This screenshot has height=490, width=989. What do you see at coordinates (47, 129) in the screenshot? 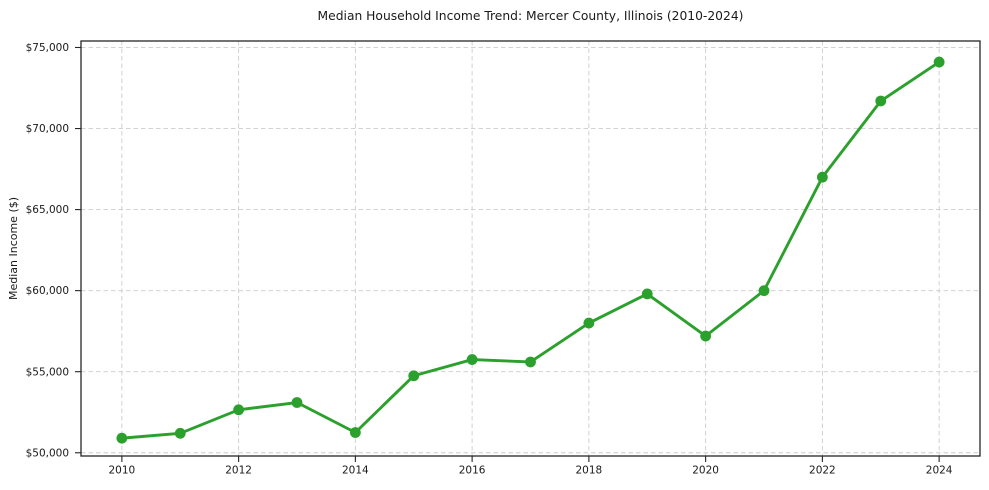
I see `y-tick-label: $70,000` at bounding box center [47, 129].